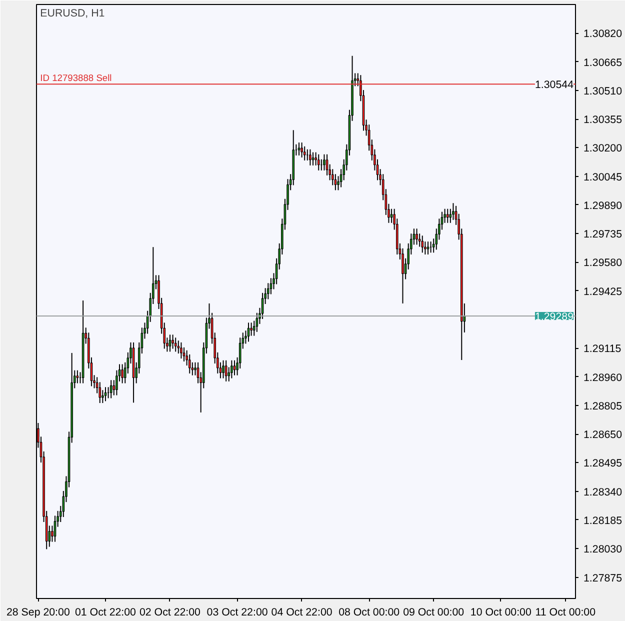 This screenshot has width=625, height=621. I want to click on y-tick-label: 1.30045, so click(603, 177).